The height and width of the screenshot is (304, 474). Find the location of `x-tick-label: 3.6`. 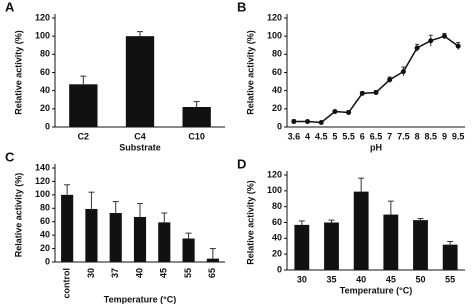

x-tick-label: 3.6 is located at coordinates (294, 136).